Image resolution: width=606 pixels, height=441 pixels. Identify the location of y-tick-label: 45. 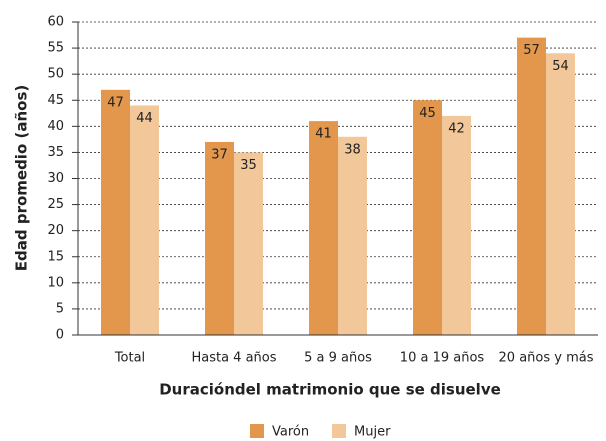
(55, 100).